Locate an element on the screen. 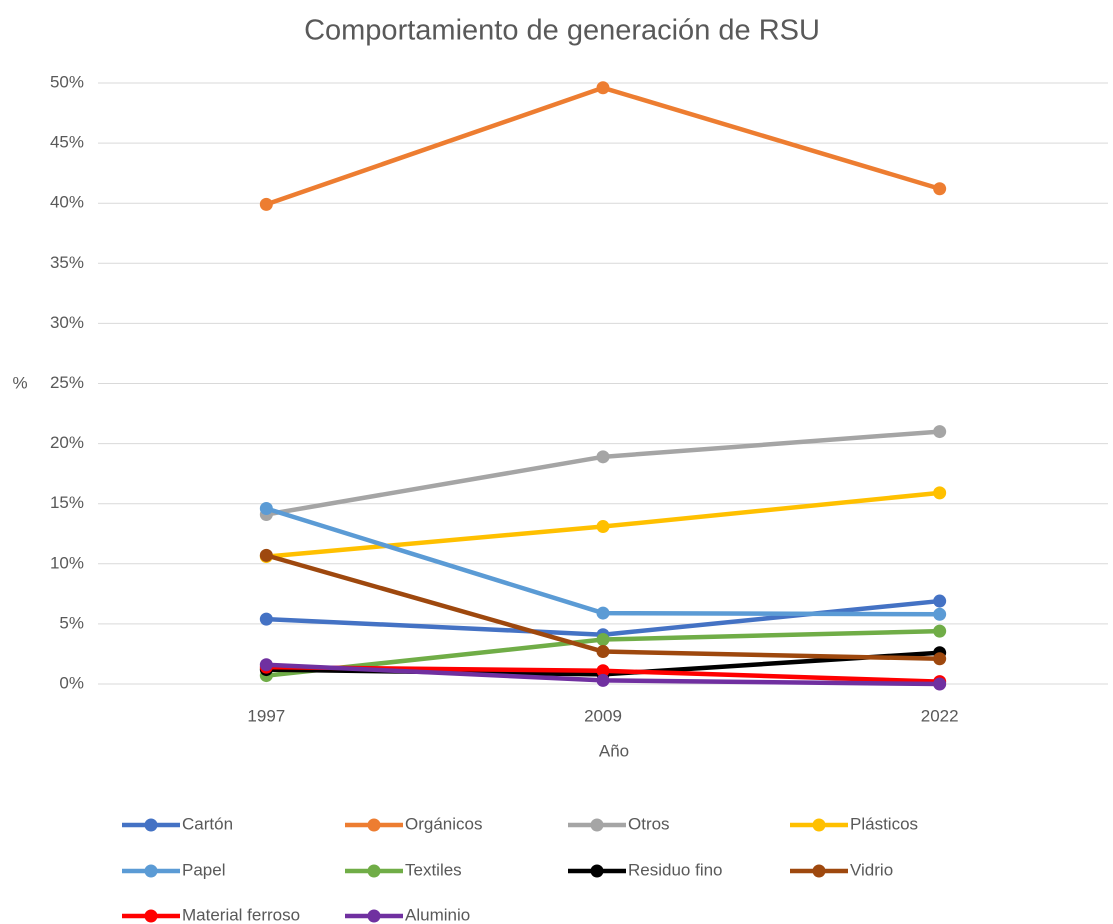 This screenshot has width=1113, height=924. x-axis-label: Año is located at coordinates (614, 750).